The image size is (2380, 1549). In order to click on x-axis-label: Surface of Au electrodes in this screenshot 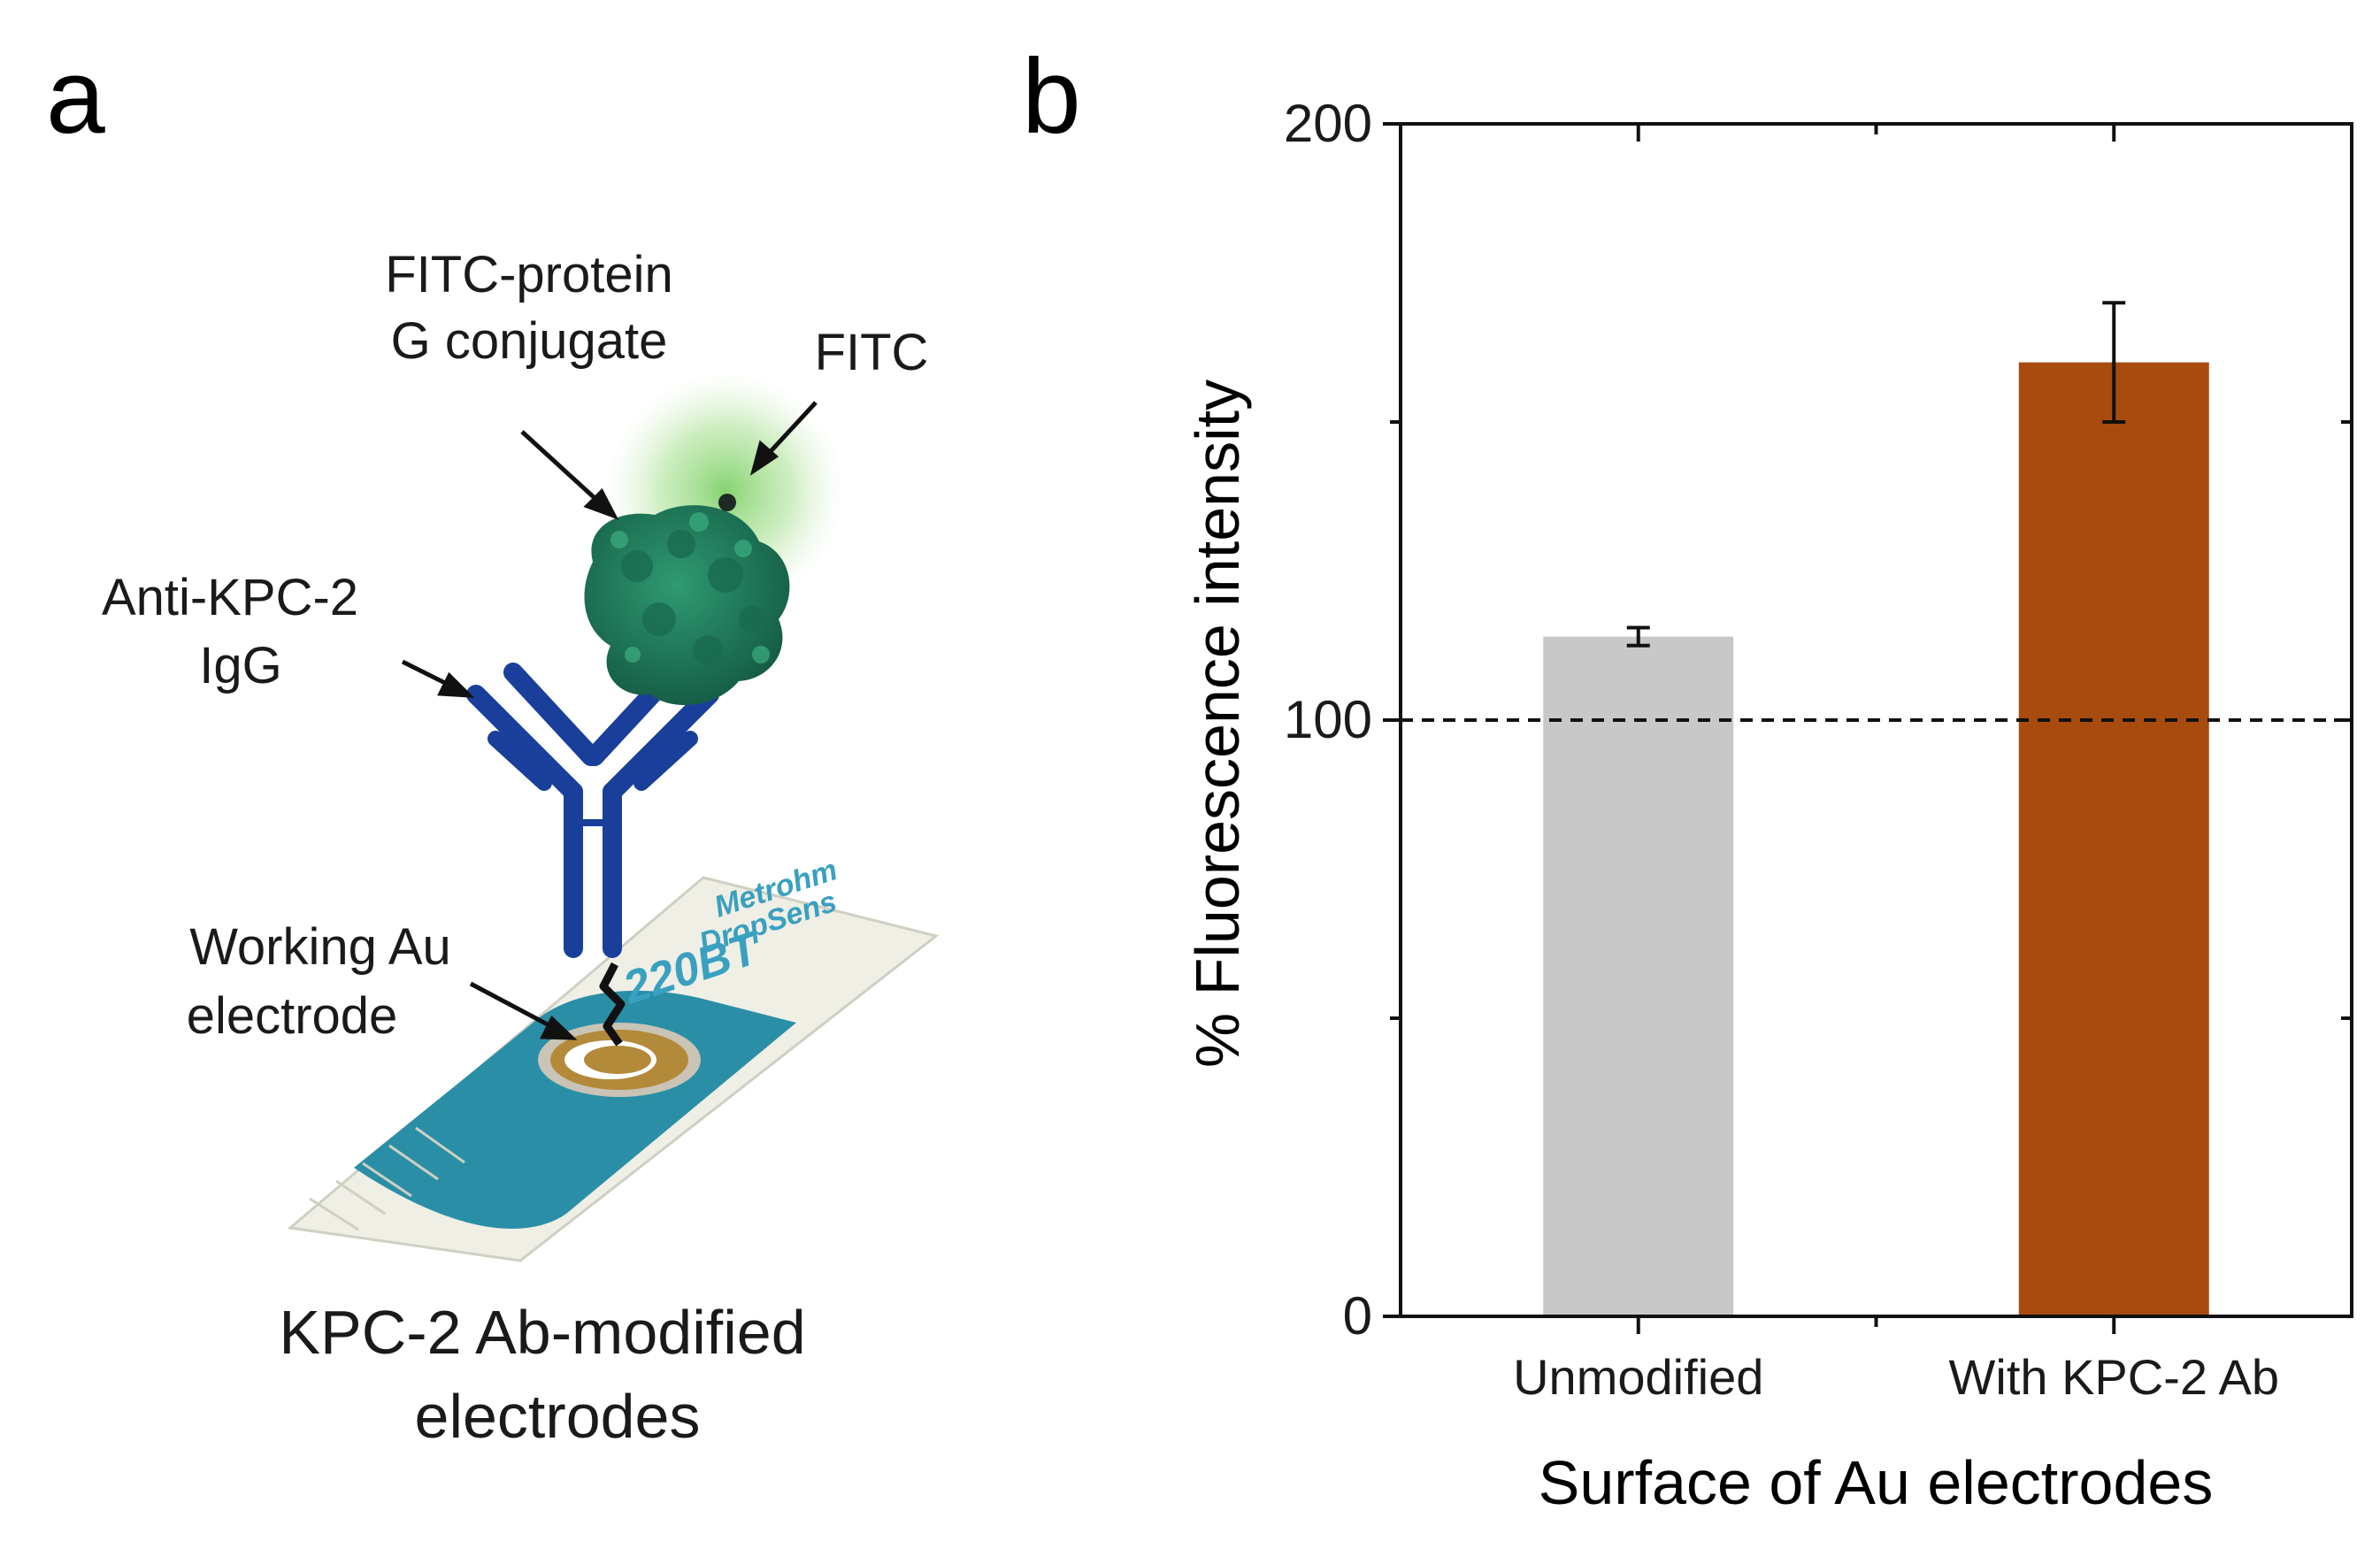, I will do `click(1876, 1482)`.